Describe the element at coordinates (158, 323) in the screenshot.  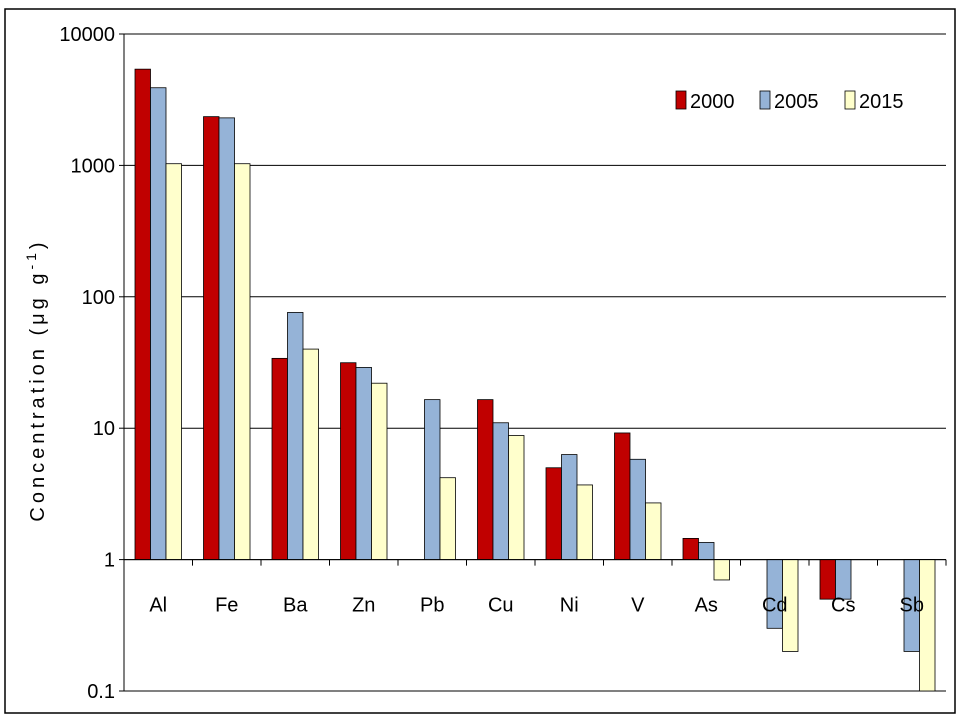
I see `bar-2005-Al` at that location.